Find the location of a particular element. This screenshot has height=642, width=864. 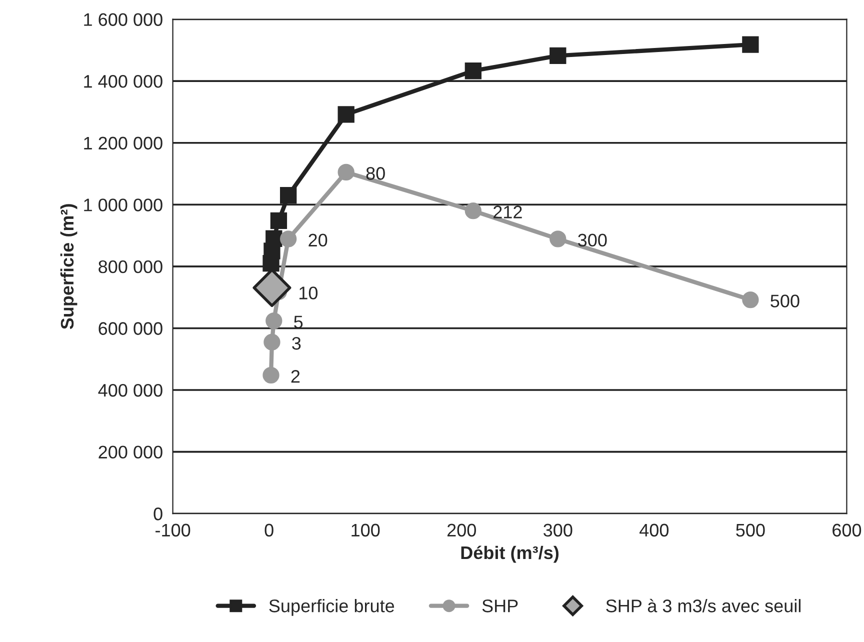

annotation: 212 is located at coordinates (508, 212).